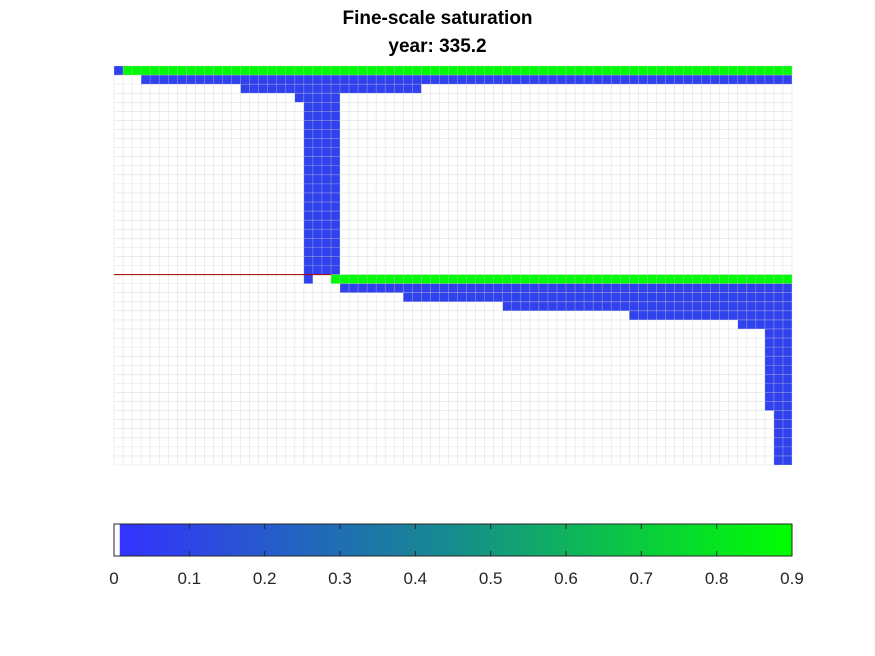 Image resolution: width=875 pixels, height=656 pixels. What do you see at coordinates (437, 18) in the screenshot?
I see `chart-title: Fine-scale saturation` at bounding box center [437, 18].